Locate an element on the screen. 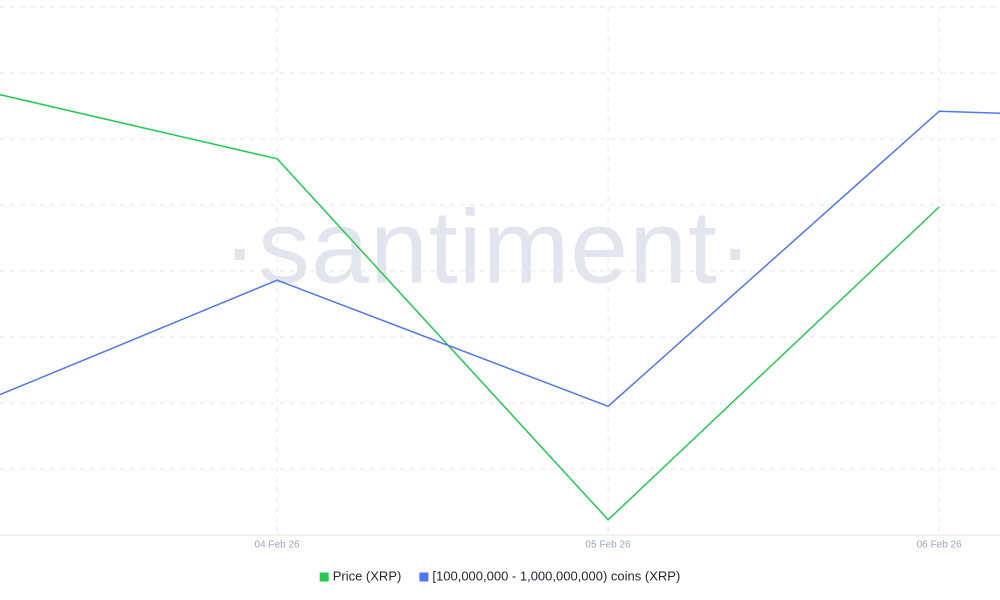 This screenshot has height=600, width=1000. legend-item: Price (XRP) is located at coordinates (360, 575).